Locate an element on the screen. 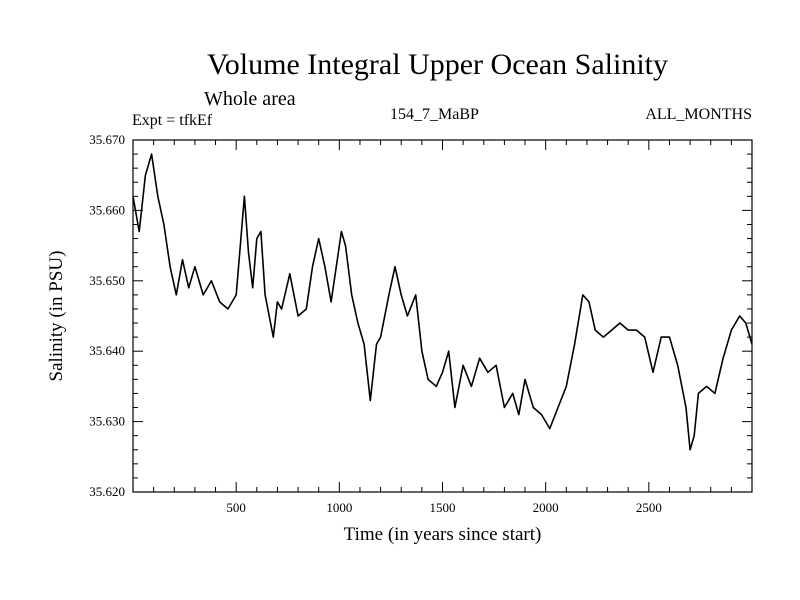 The height and width of the screenshot is (600, 800). experiment-label: Expt = tfkEf is located at coordinates (172, 120).